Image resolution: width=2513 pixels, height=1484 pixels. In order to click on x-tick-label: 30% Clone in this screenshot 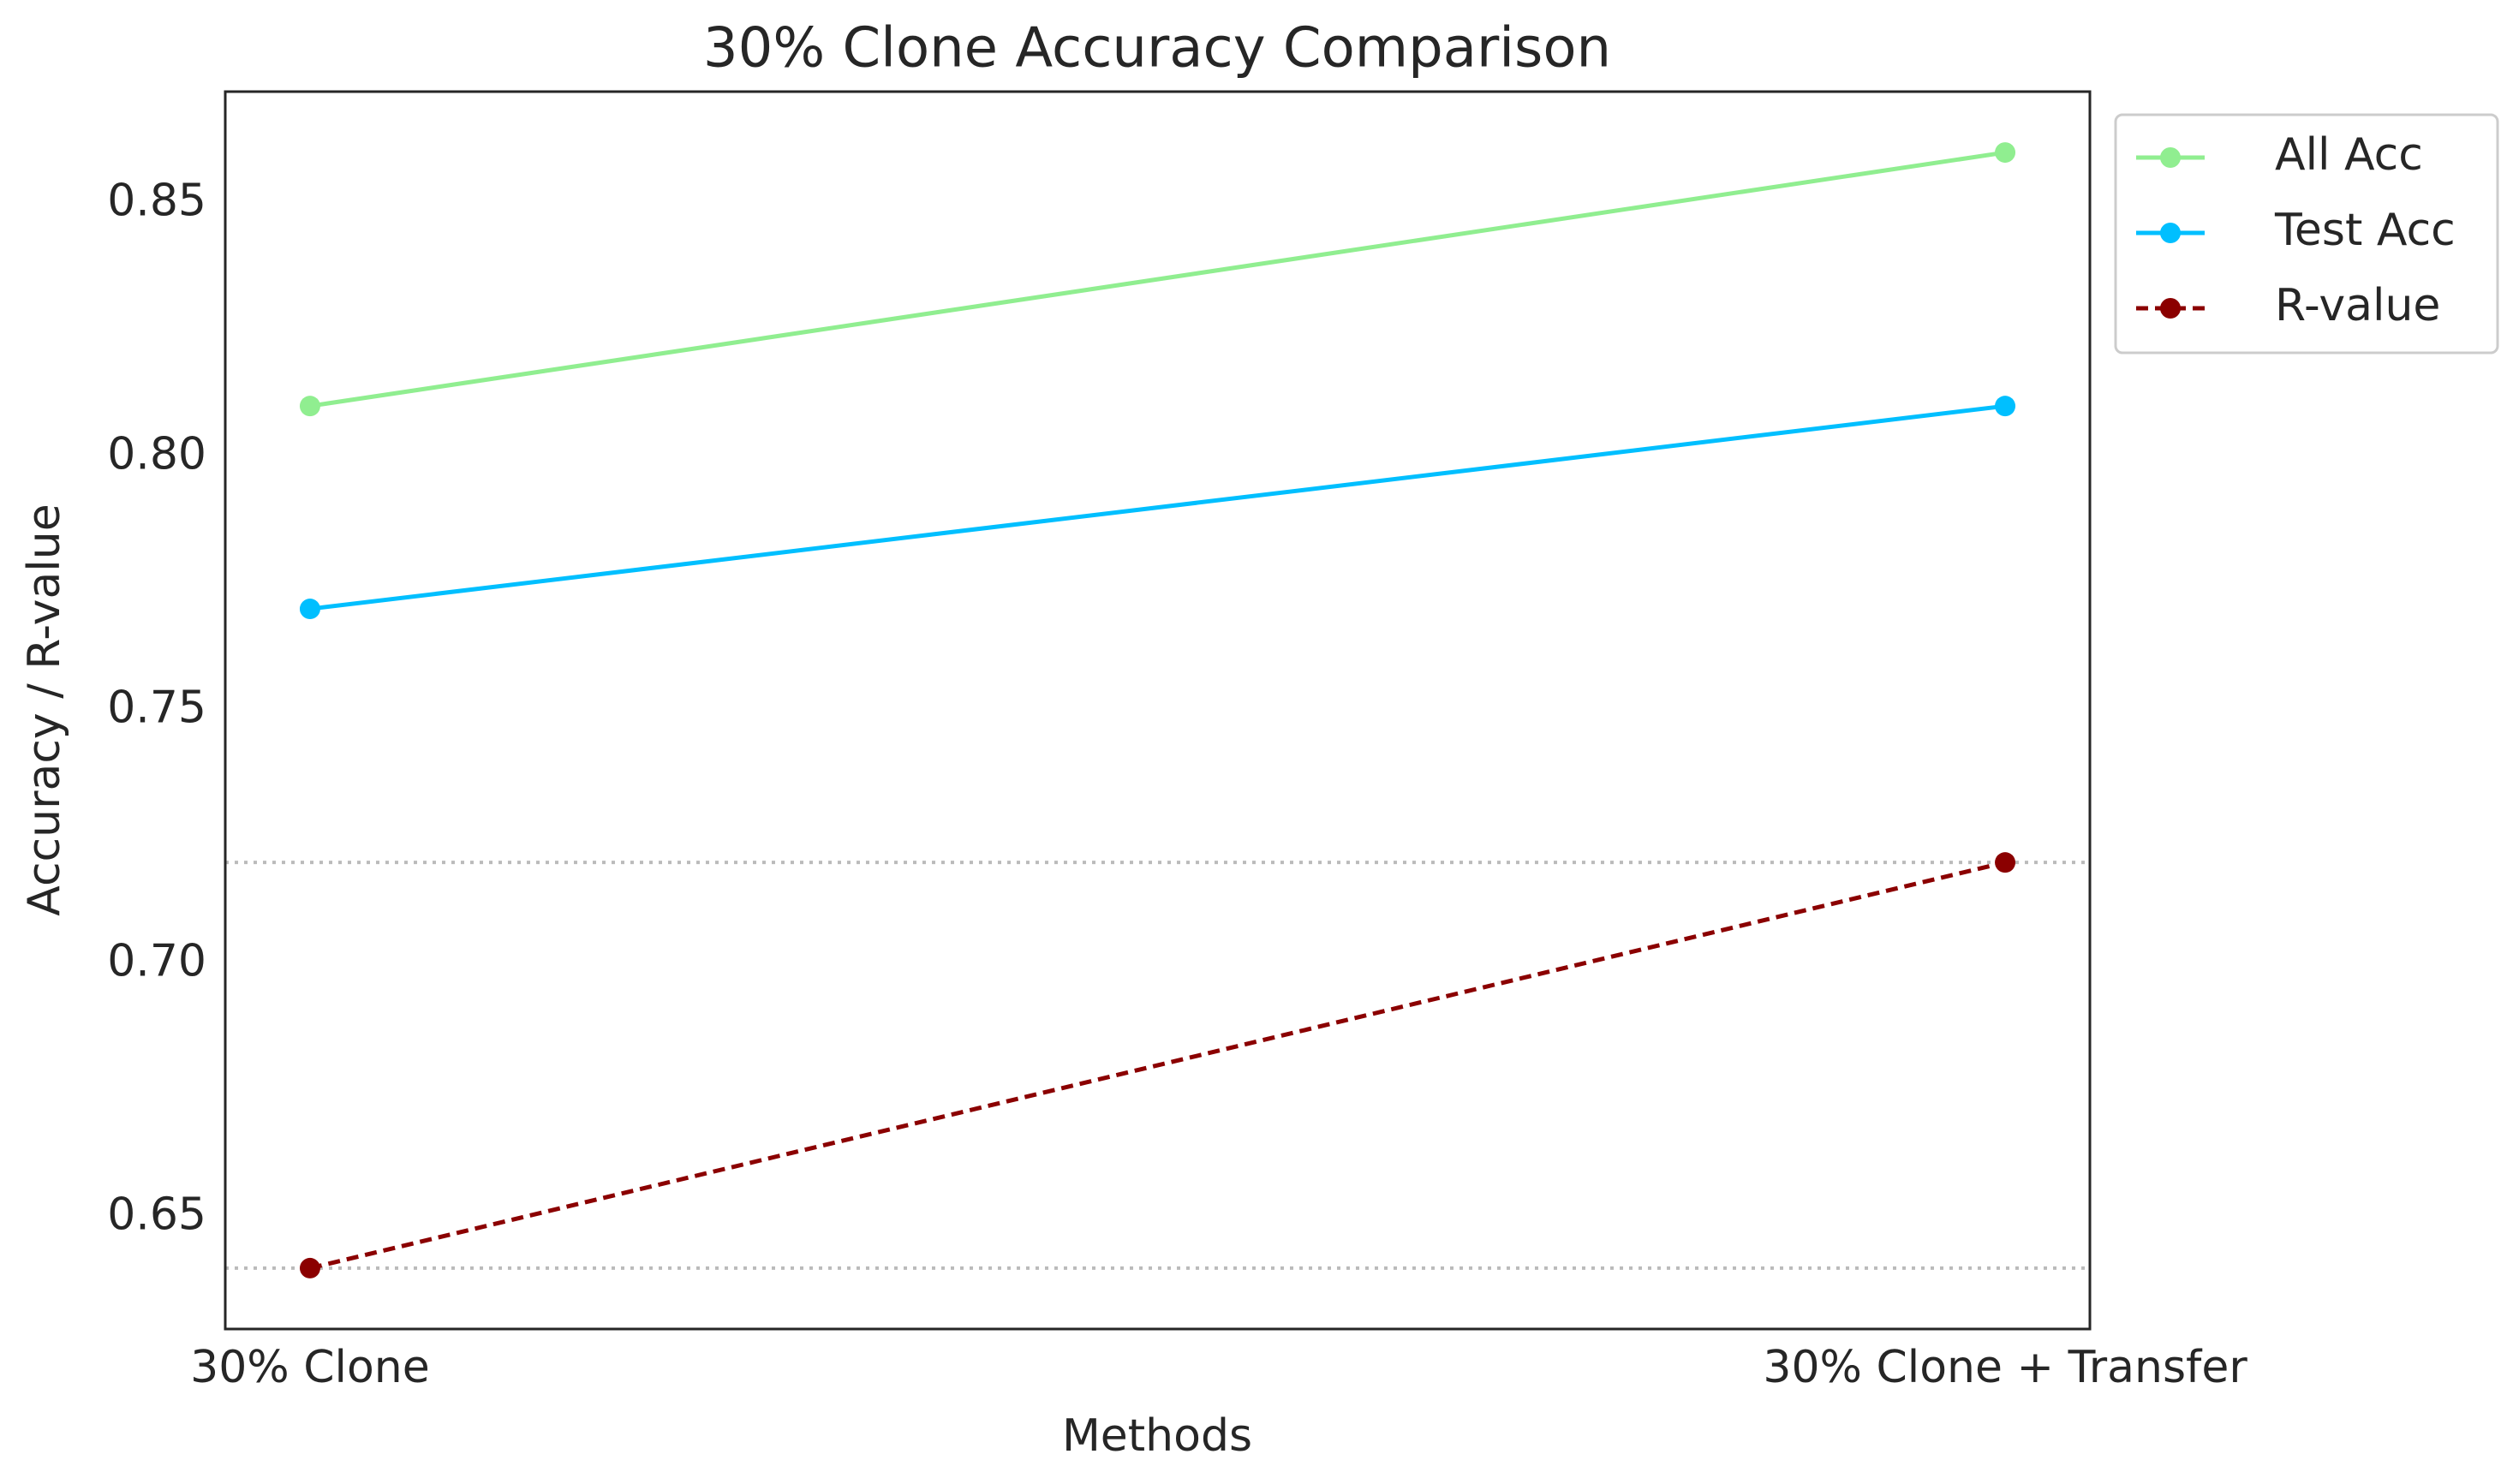, I will do `click(310, 1368)`.